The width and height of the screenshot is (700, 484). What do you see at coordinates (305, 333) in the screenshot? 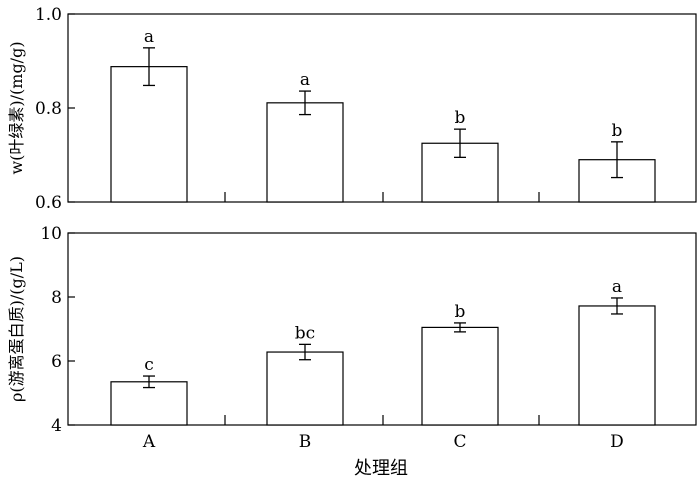
I see `significance-label: bc` at bounding box center [305, 333].